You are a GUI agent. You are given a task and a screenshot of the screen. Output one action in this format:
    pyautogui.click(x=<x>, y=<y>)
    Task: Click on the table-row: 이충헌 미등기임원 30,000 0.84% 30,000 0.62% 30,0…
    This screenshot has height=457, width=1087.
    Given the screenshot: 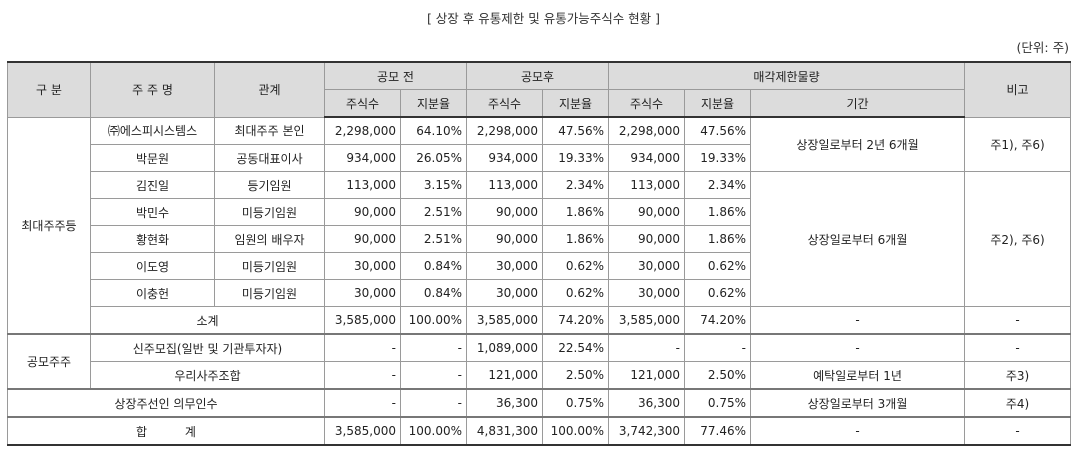 What is the action you would take?
    pyautogui.click(x=539, y=293)
    